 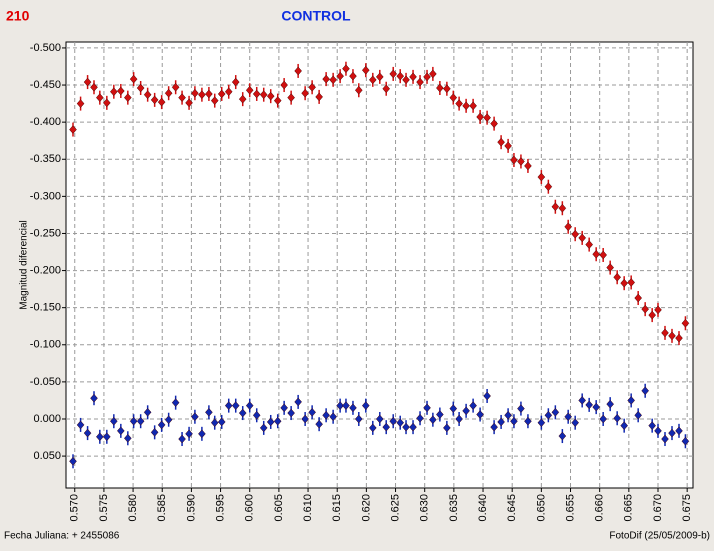 I want to click on x-tick-label: 0.675, so click(x=687, y=508).